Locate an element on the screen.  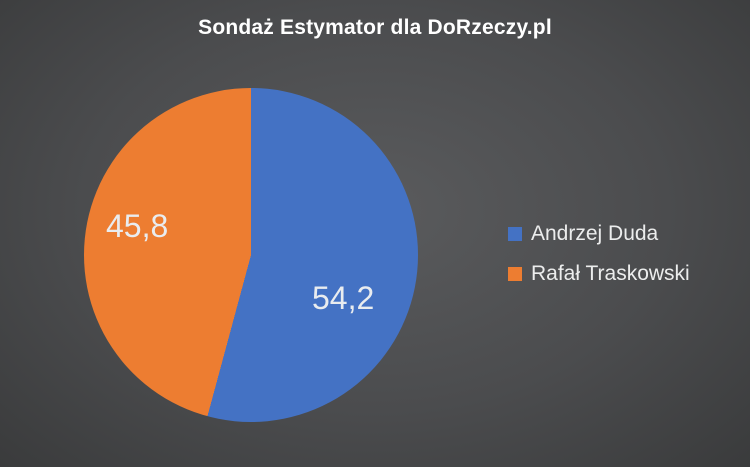
legend-label: Andrzej Duda is located at coordinates (595, 233).